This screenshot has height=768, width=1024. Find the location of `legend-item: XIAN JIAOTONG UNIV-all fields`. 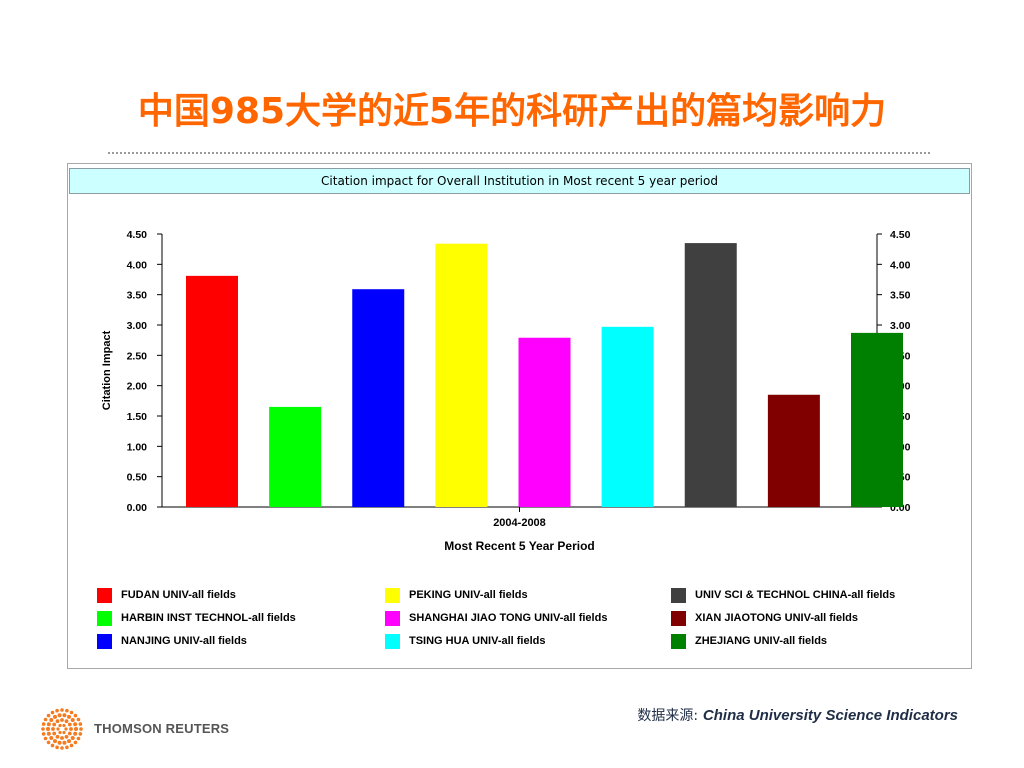

legend-item: XIAN JIAOTONG UNIV-all fields is located at coordinates (764, 618).